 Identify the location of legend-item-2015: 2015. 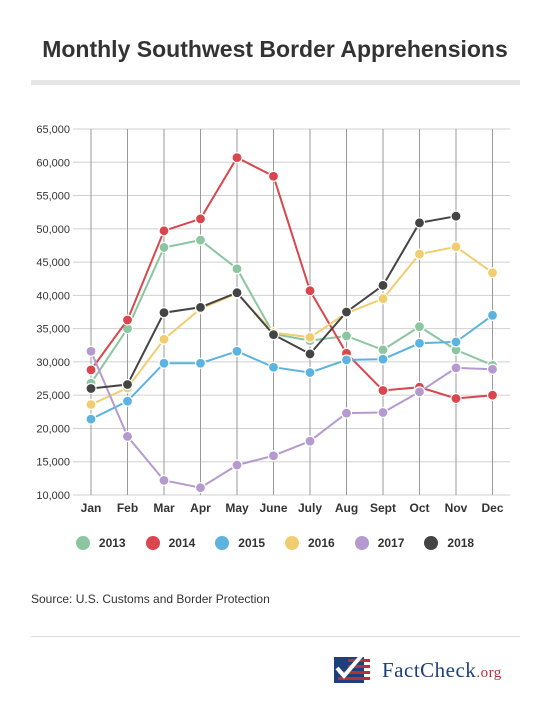
(240, 543).